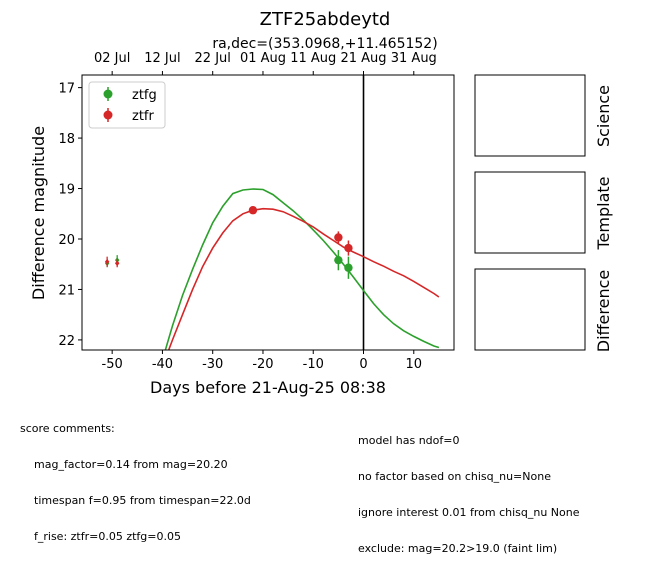  Describe the element at coordinates (530, 309) in the screenshot. I see `difference-image-panel` at that location.